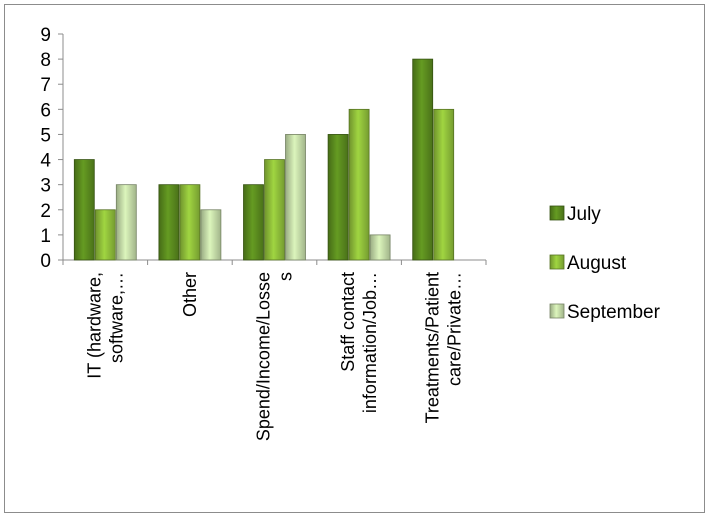 The image size is (710, 518). What do you see at coordinates (264, 356) in the screenshot?
I see `x-category-label: Spend/Income/Losse` at bounding box center [264, 356].